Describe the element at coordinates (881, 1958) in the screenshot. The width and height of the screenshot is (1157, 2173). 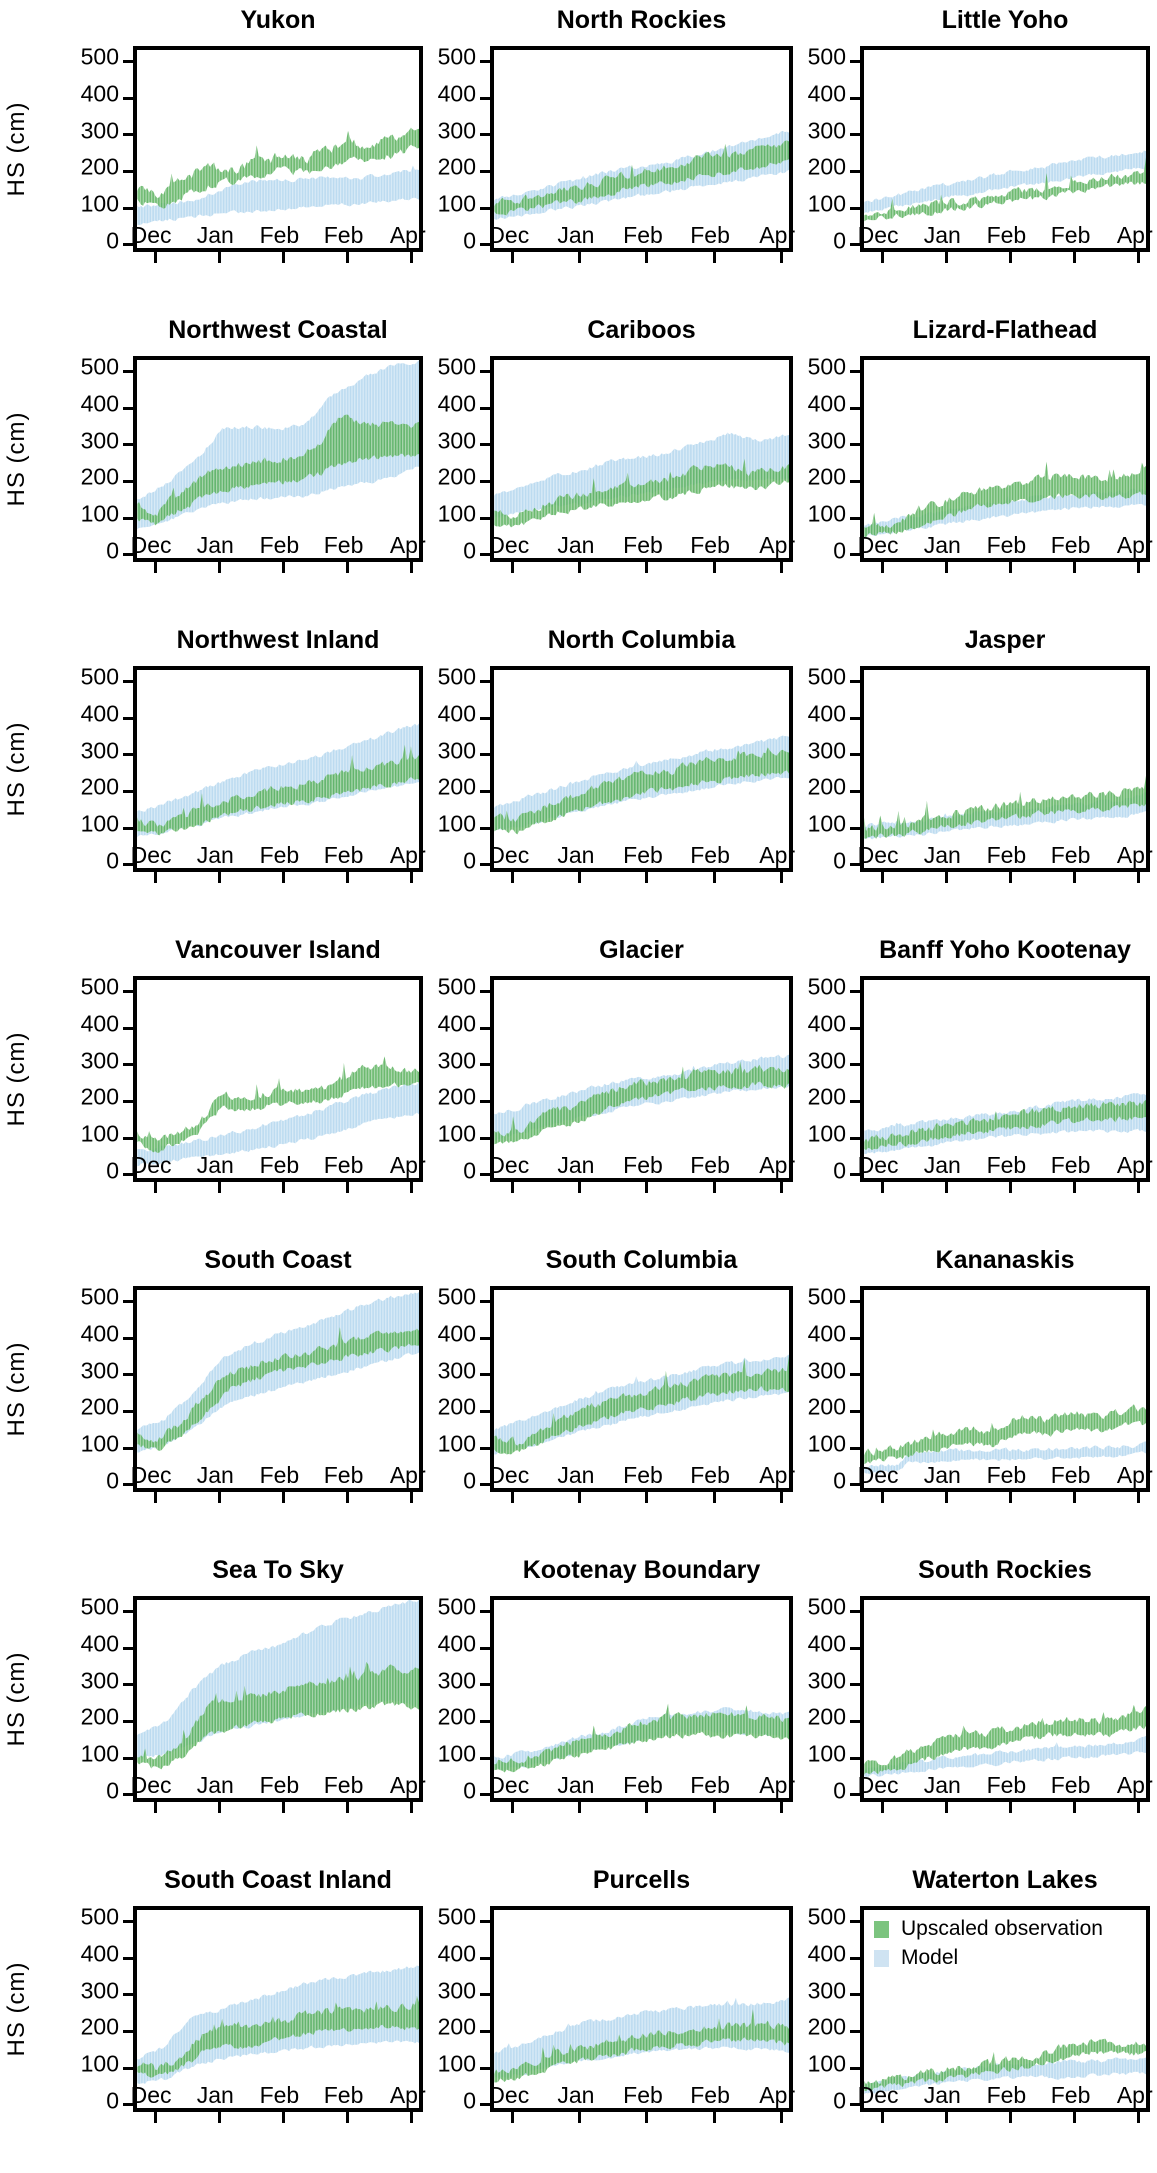
I see `model-swatch-icon` at that location.